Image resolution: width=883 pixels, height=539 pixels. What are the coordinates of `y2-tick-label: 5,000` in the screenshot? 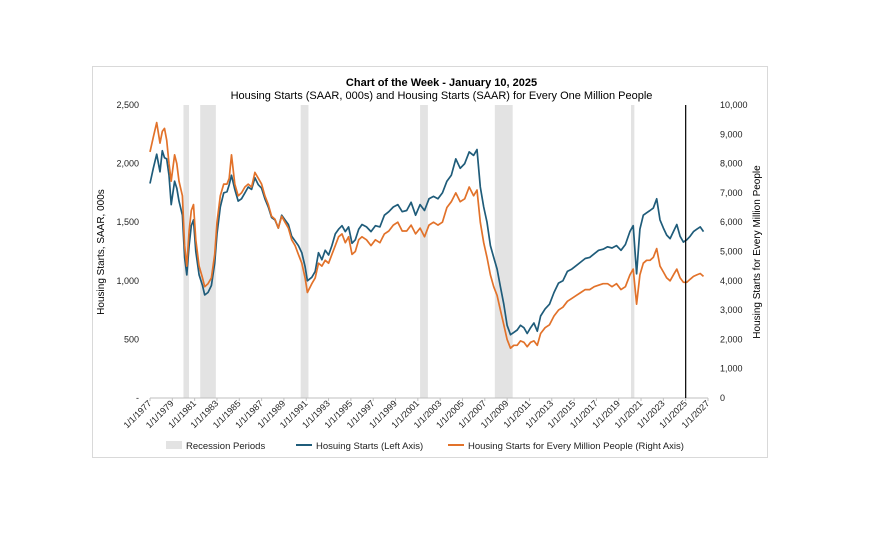 It's located at (731, 252).